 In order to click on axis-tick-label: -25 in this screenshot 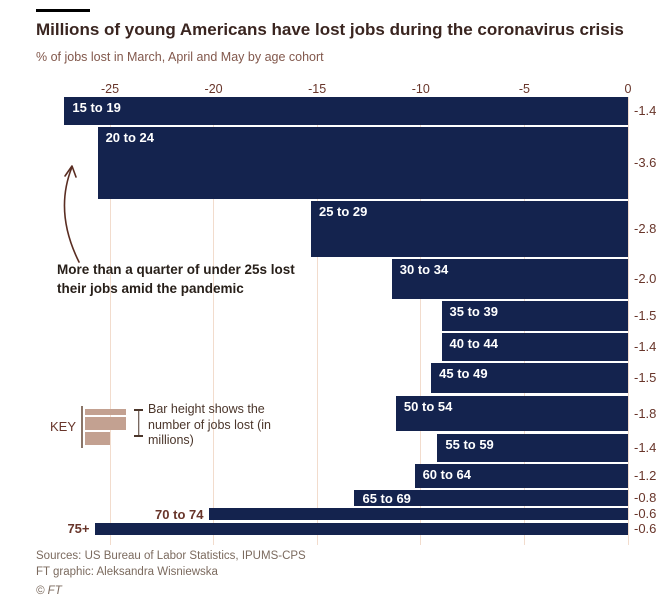, I will do `click(110, 89)`.